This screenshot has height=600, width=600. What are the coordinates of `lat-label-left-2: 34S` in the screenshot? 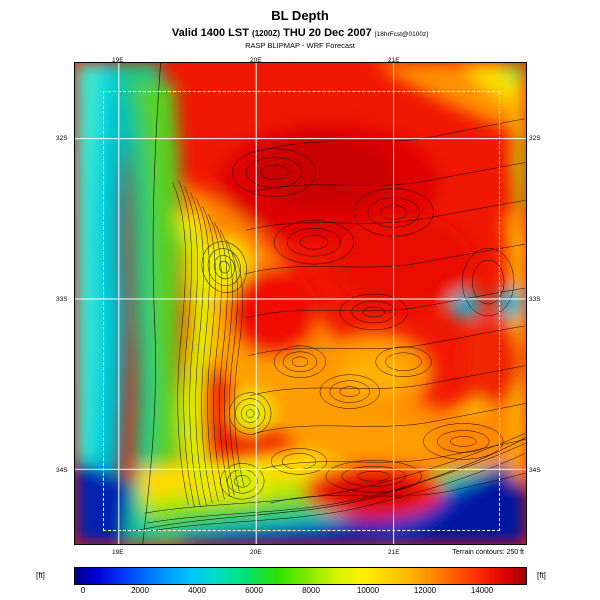 It's located at (62, 470).